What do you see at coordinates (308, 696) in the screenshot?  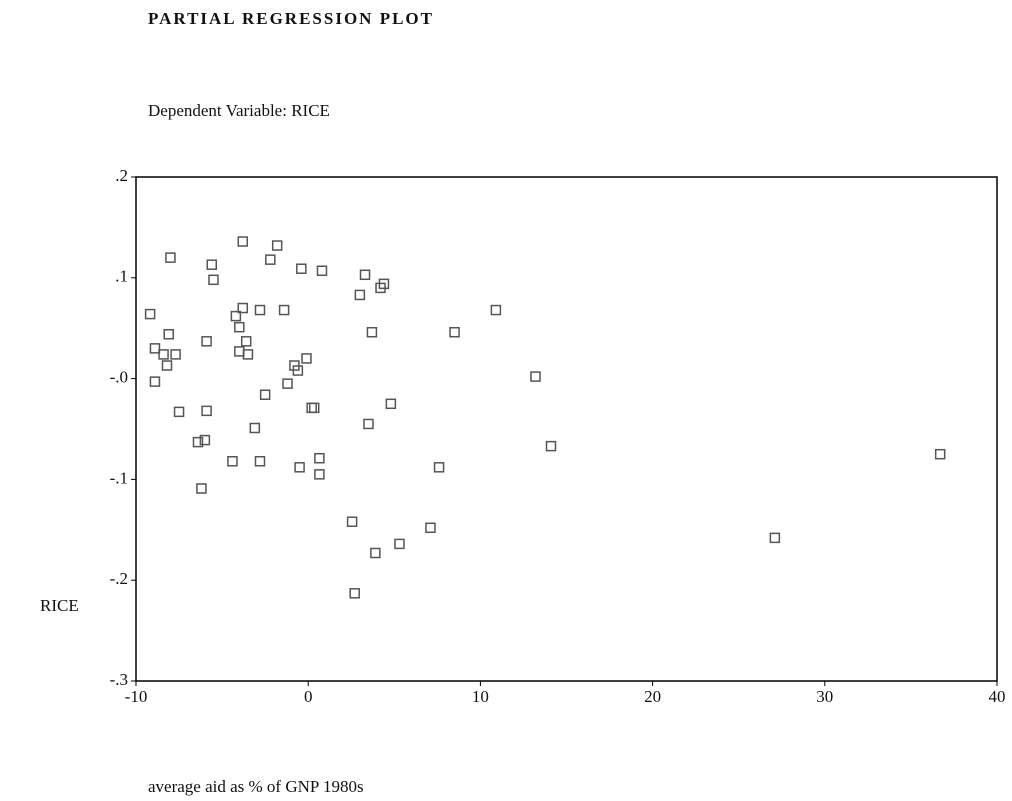 I see `x-tick-label: 0` at bounding box center [308, 696].